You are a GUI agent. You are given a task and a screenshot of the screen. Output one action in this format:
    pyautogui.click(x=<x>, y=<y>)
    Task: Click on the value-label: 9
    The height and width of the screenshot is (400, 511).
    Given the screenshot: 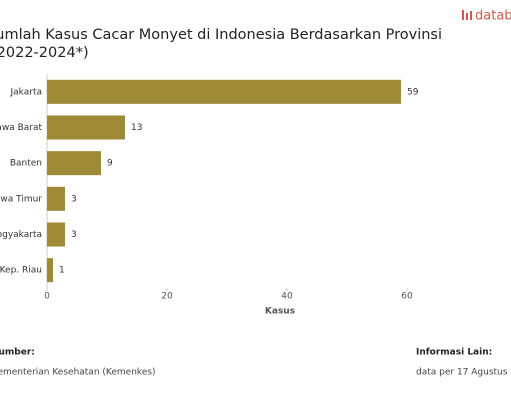 What is the action you would take?
    pyautogui.click(x=110, y=164)
    